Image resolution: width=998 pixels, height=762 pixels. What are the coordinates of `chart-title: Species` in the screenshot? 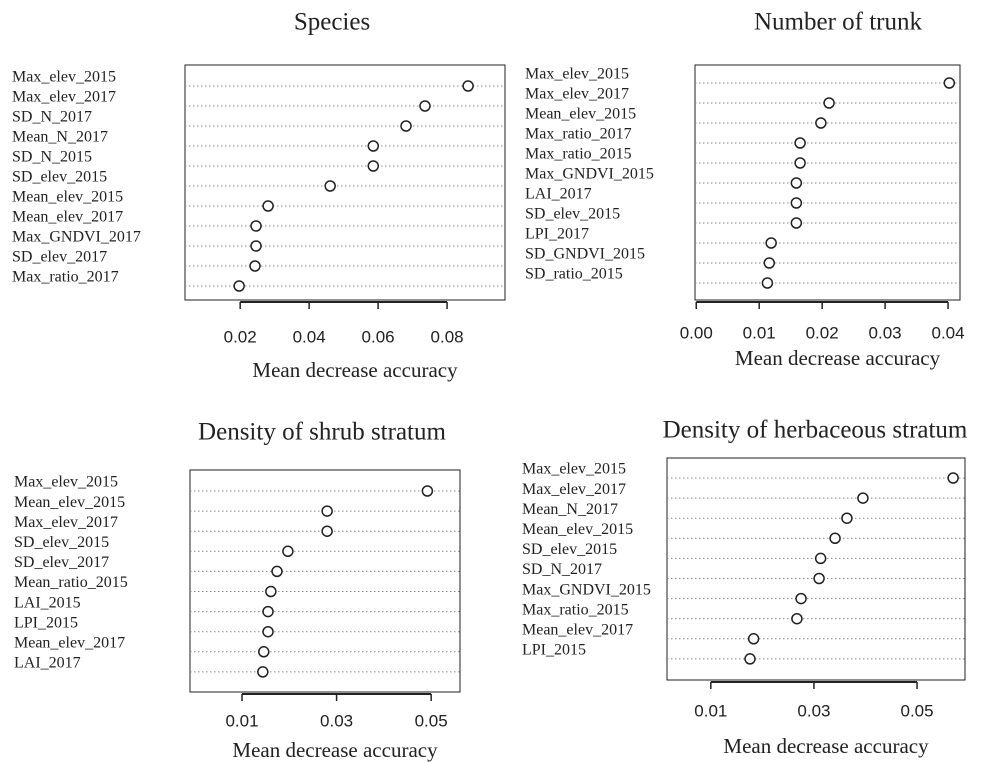 It's located at (332, 22).